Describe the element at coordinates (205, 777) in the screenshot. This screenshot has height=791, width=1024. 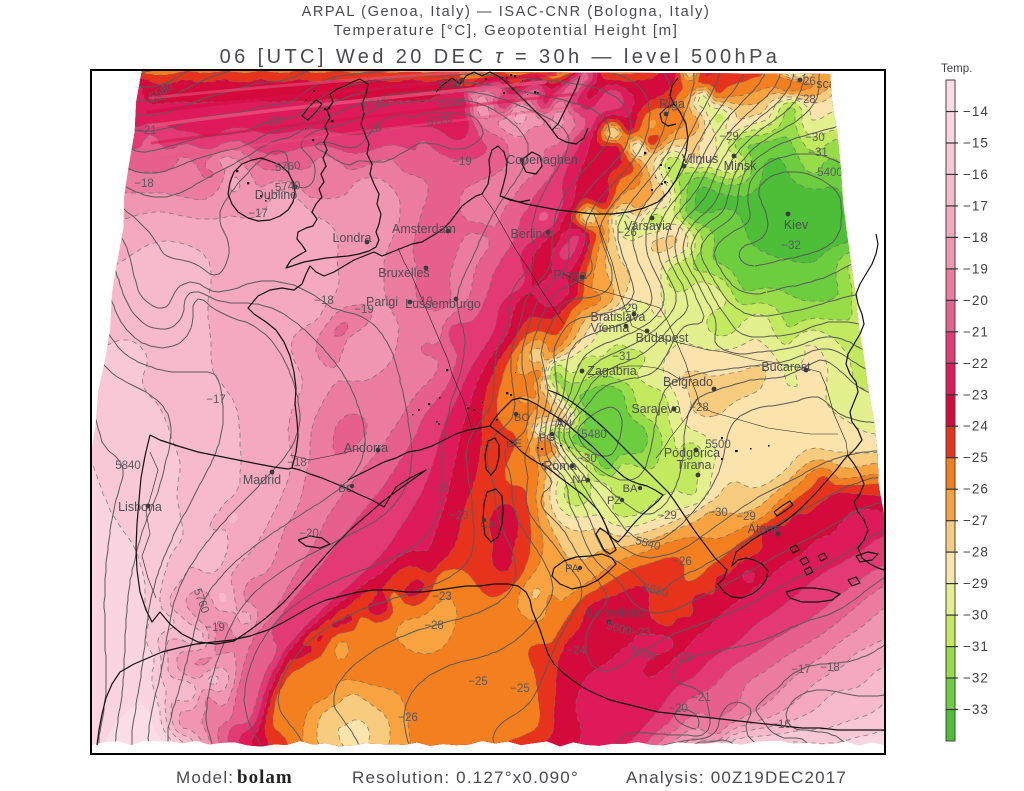
I see `svg-text: Model:` at that location.